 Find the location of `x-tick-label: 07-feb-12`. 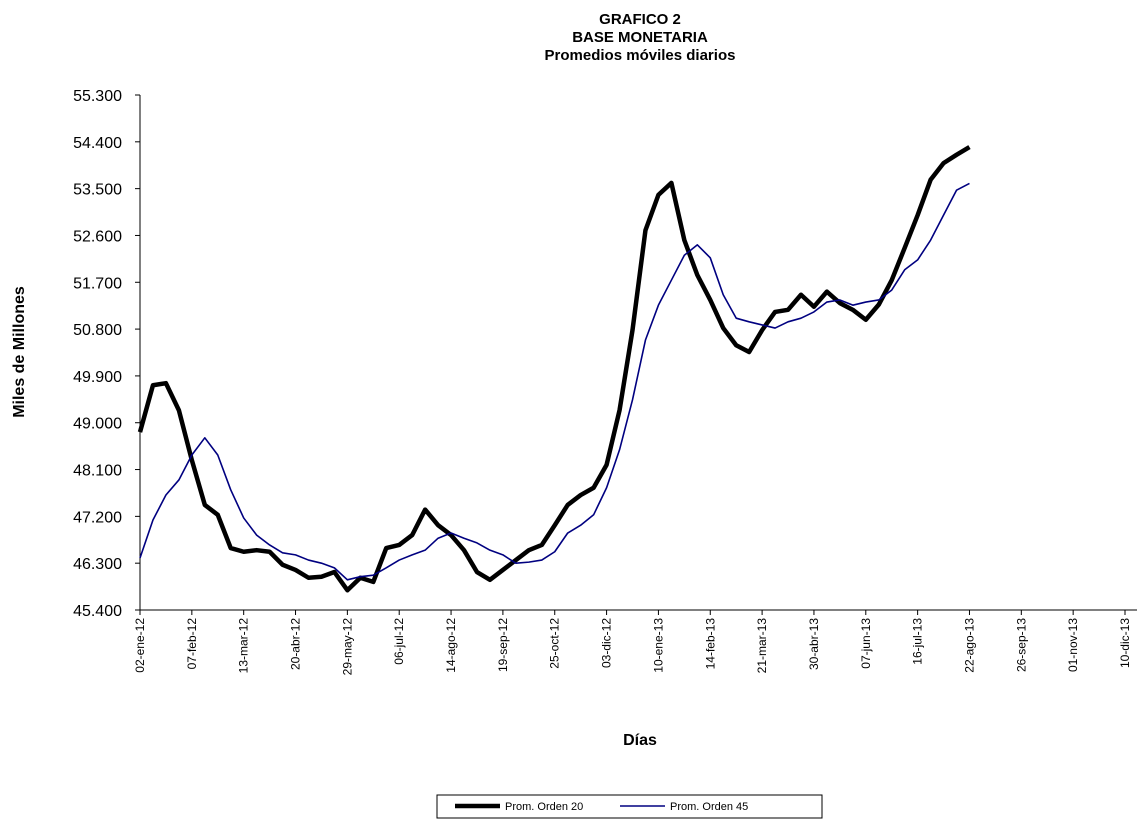

x-tick-label: 07-feb-12 is located at coordinates (192, 644).